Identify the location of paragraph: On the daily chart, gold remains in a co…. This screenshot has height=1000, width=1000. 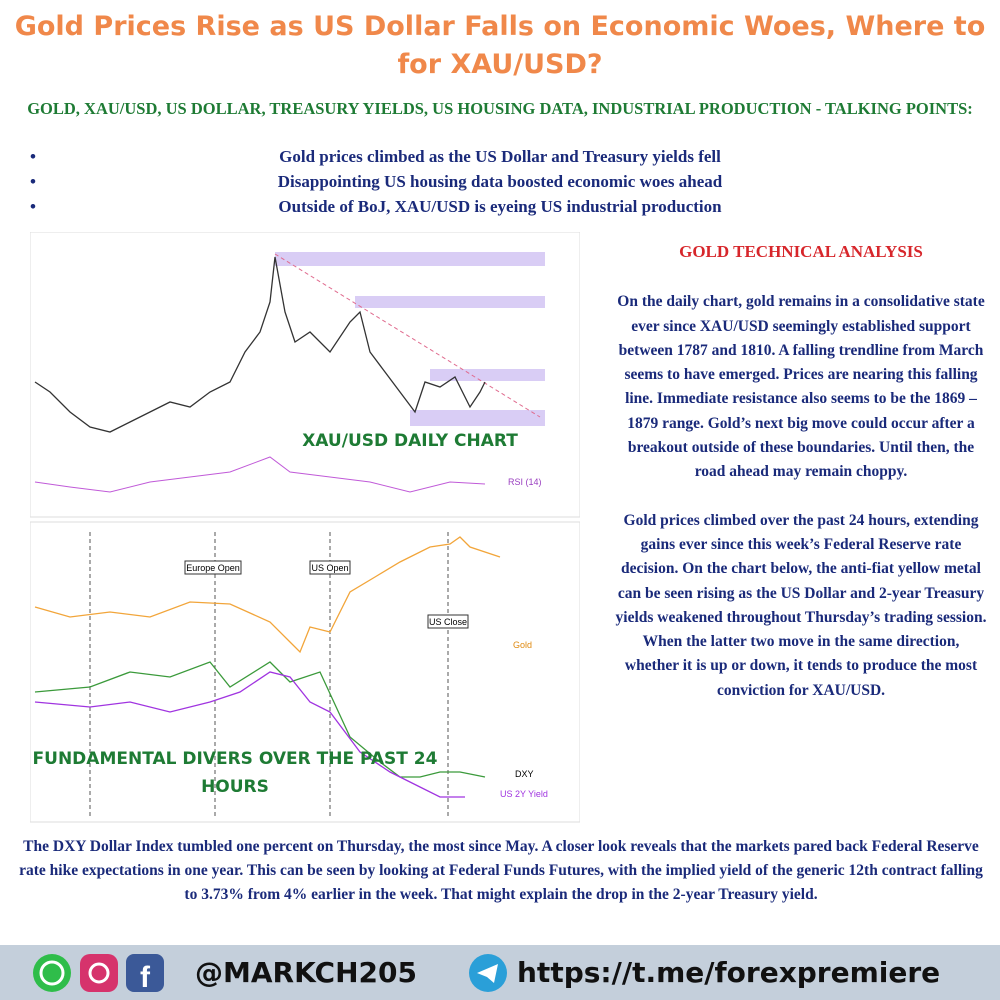
(801, 387).